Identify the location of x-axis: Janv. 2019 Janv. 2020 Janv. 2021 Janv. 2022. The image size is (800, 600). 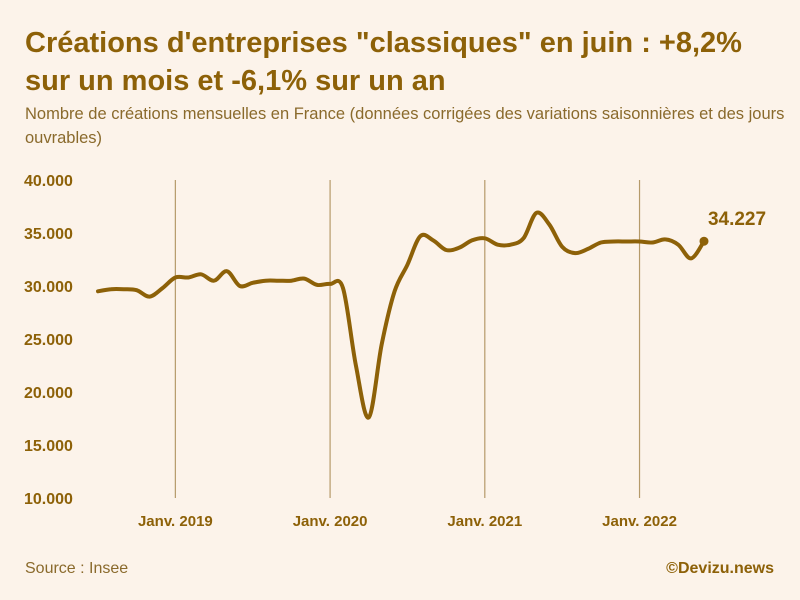
(407, 521).